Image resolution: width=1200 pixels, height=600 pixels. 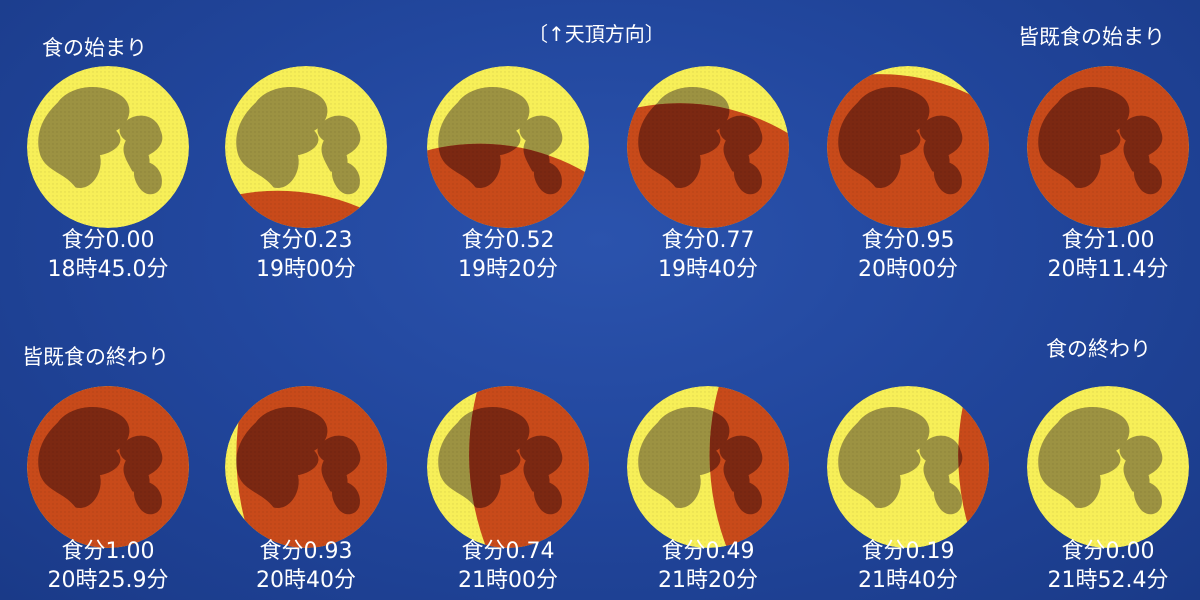 I want to click on phase-caption-2: 食分0.23 19時00分, so click(x=306, y=255).